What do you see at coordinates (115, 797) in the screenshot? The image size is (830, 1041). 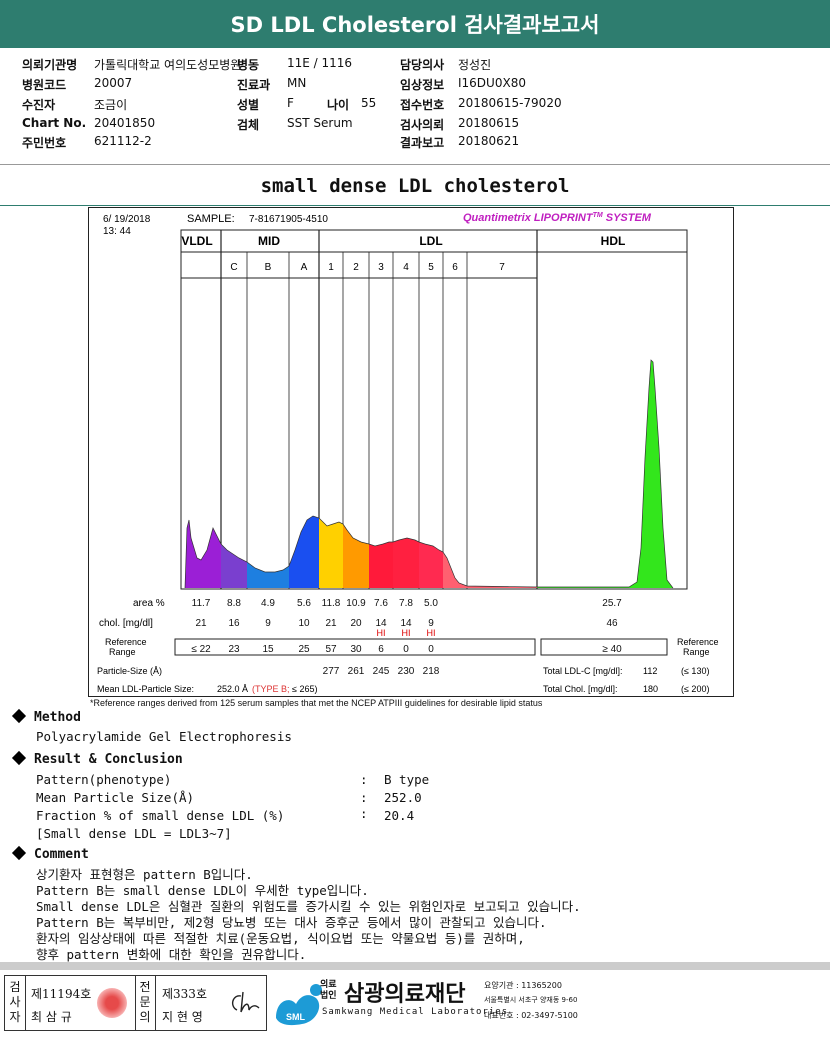 I see `result-row-size: Mean Particle Size(Å)` at bounding box center [115, 797].